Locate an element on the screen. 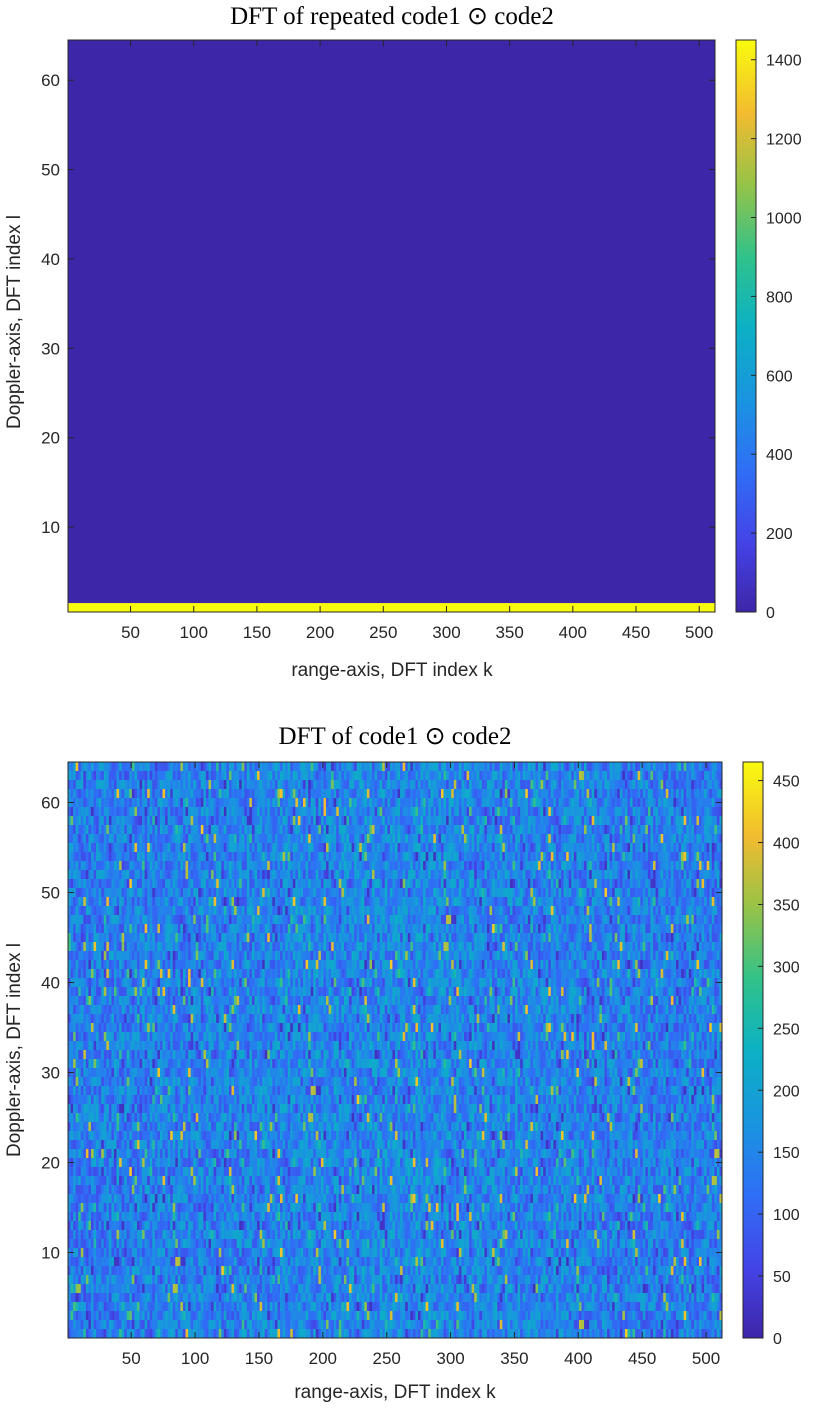  y-tick-label: 30 is located at coordinates (50, 348).